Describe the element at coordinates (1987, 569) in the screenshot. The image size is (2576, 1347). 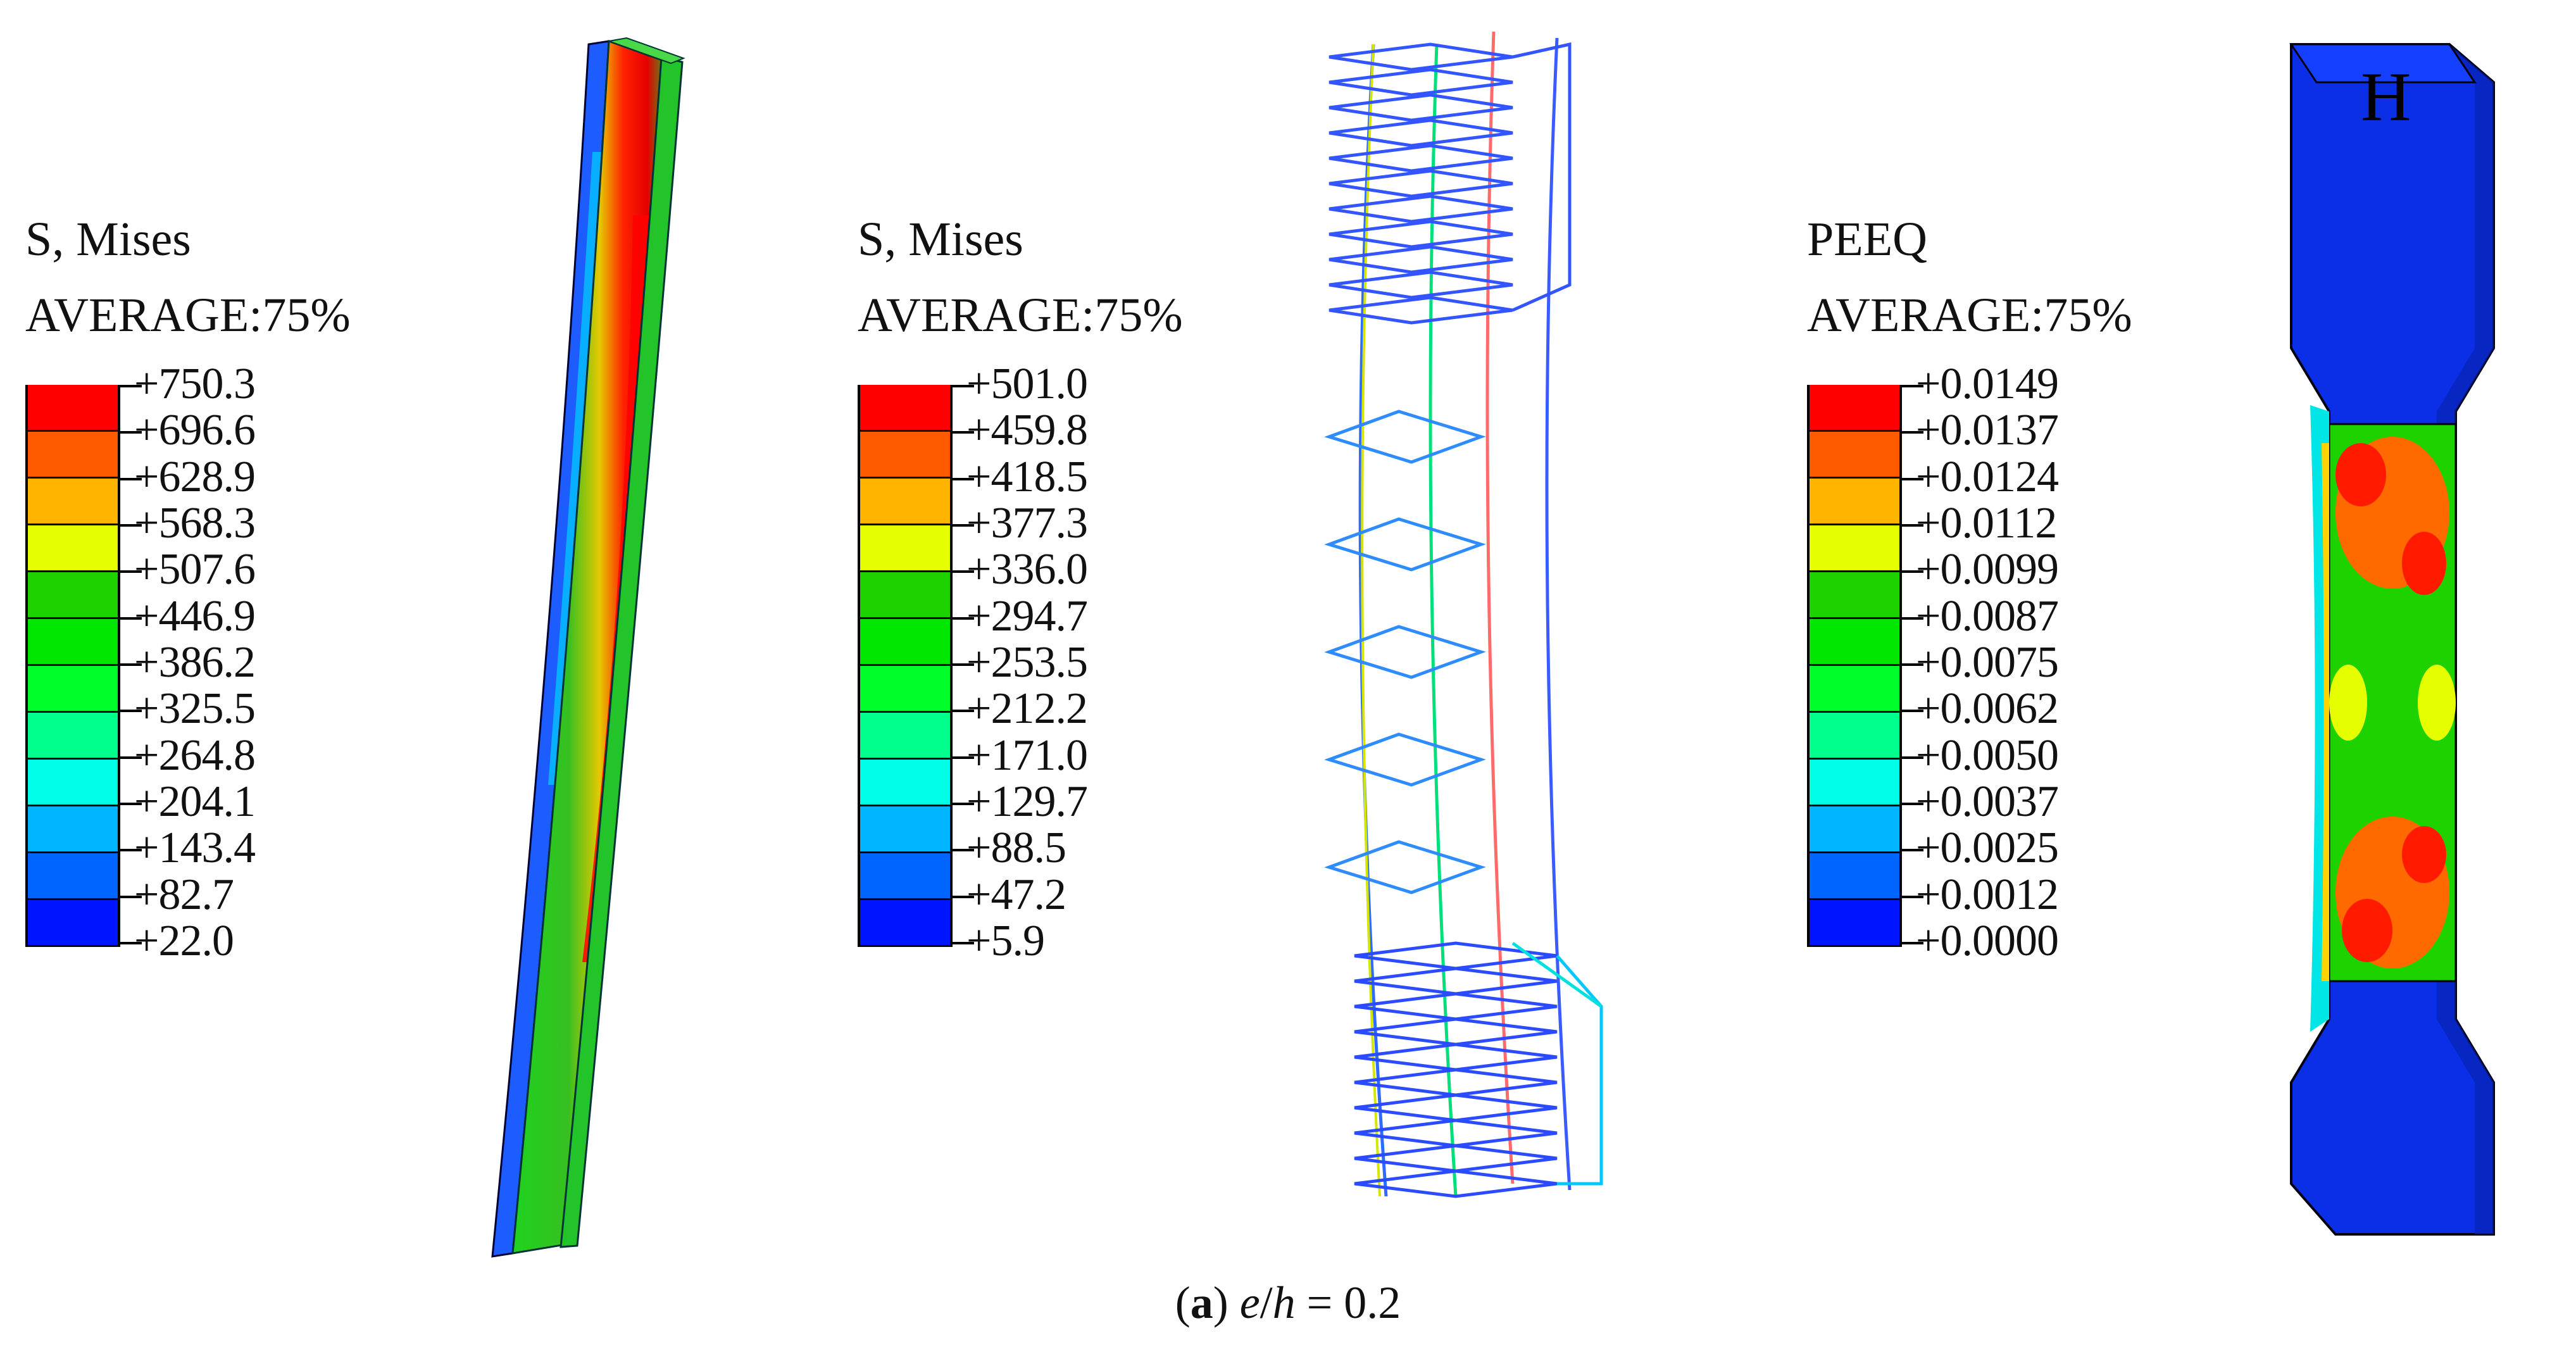
I see `tick-label: +0.0099` at that location.